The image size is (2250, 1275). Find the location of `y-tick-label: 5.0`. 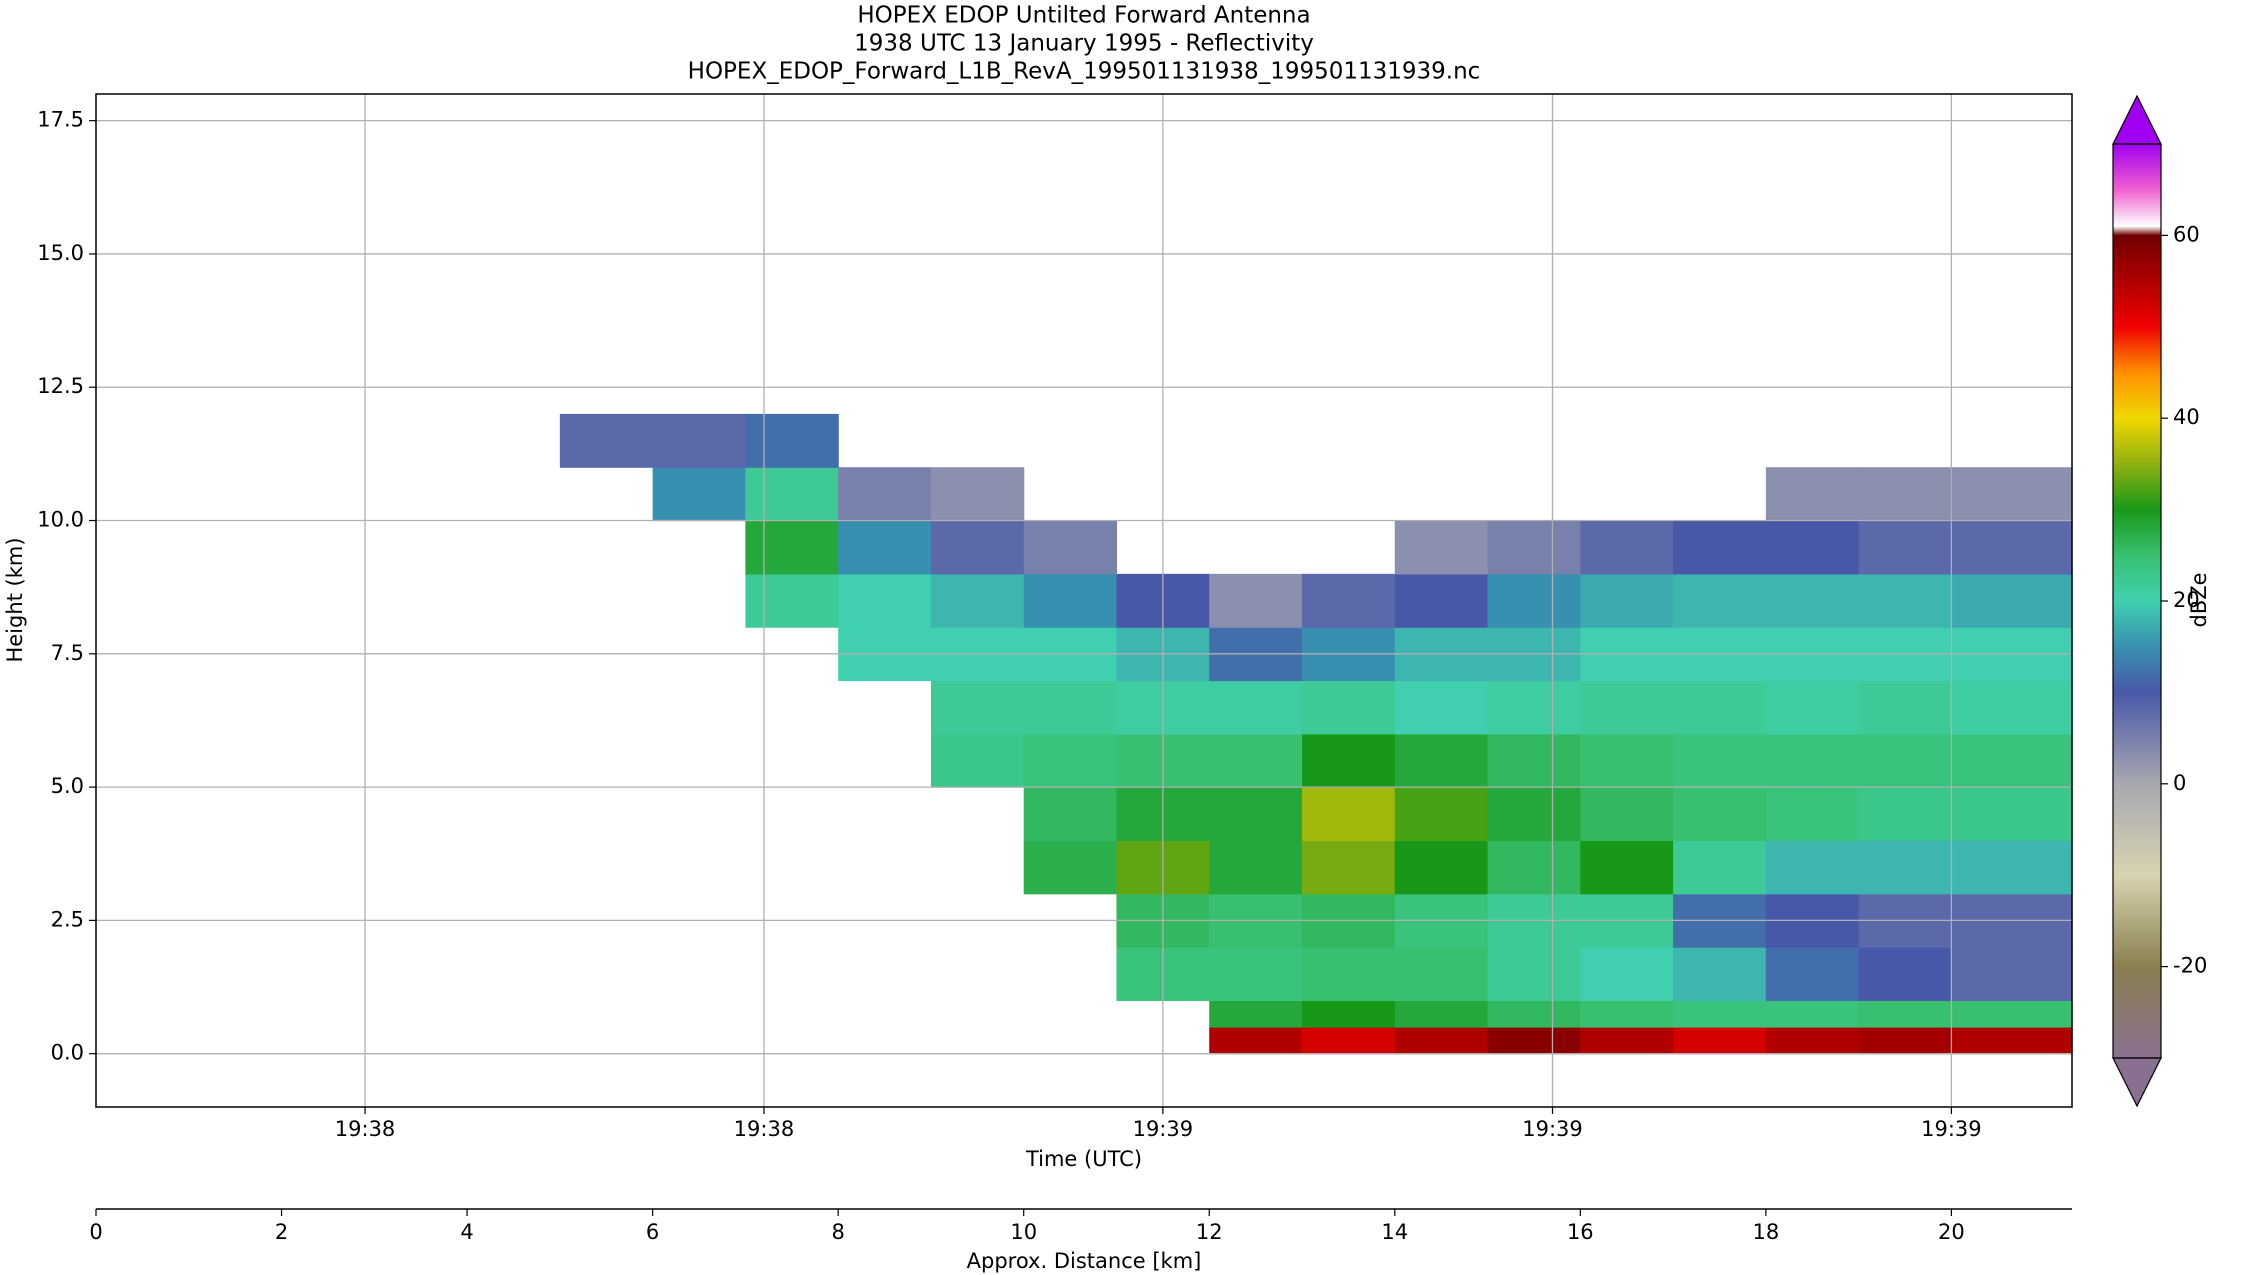

y-tick-label: 5.0 is located at coordinates (67, 786).